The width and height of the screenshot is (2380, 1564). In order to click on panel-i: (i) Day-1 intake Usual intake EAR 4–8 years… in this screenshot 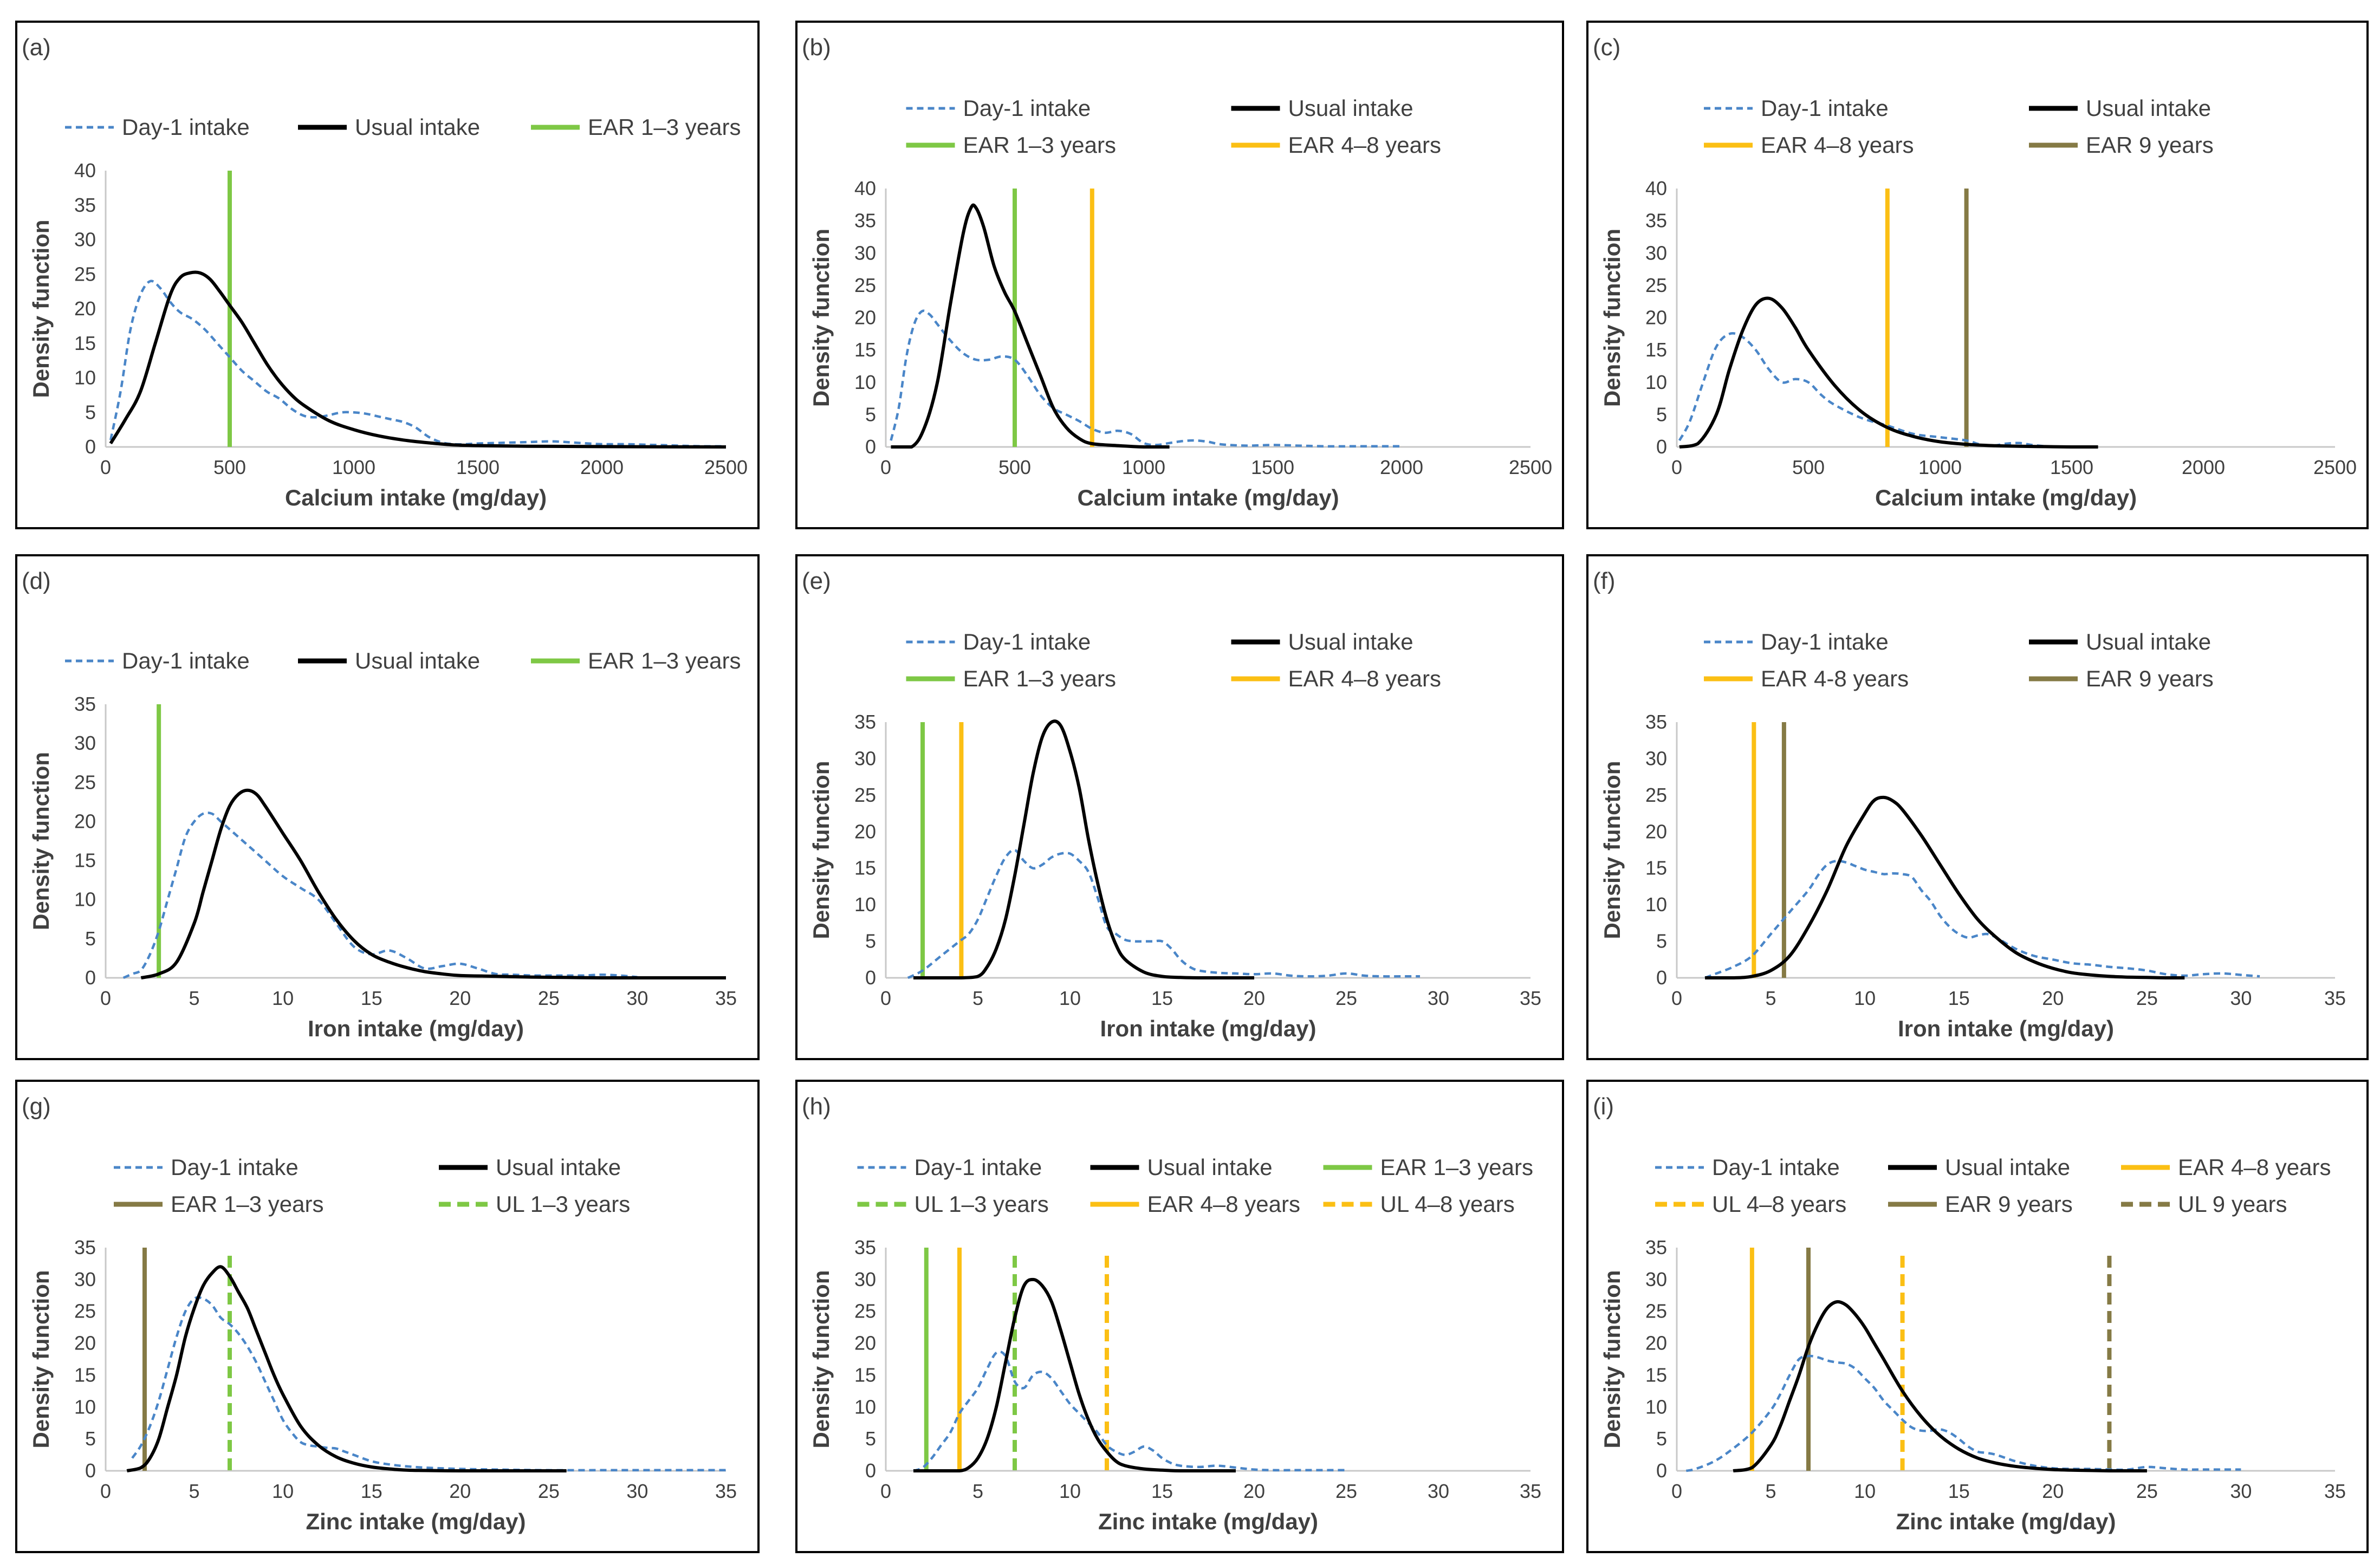, I will do `click(1977, 1316)`.